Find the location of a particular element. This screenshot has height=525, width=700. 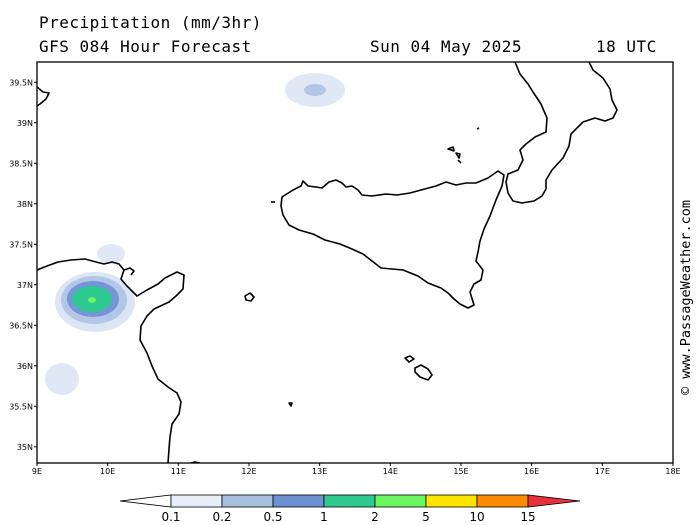

legend-label: 0.1 is located at coordinates (170, 517).